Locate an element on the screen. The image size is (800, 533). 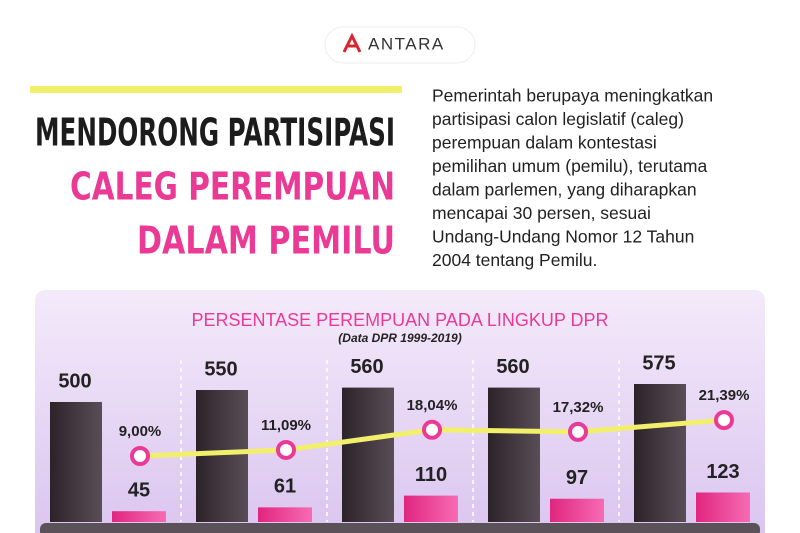
value-label: 550 is located at coordinates (220, 369).